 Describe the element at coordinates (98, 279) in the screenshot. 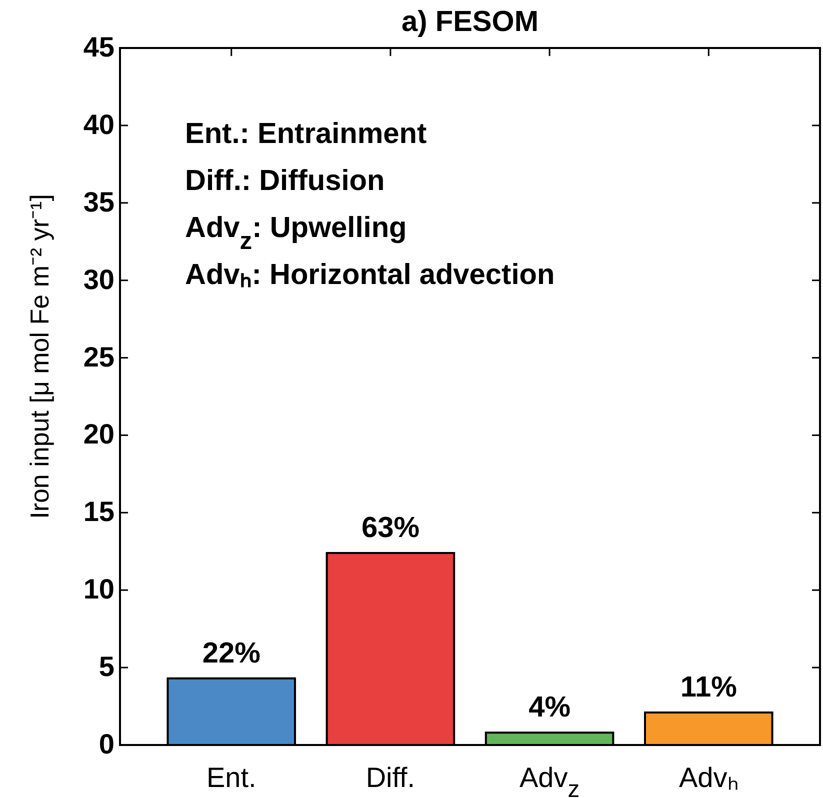

I see `y-tick-label: 30` at that location.